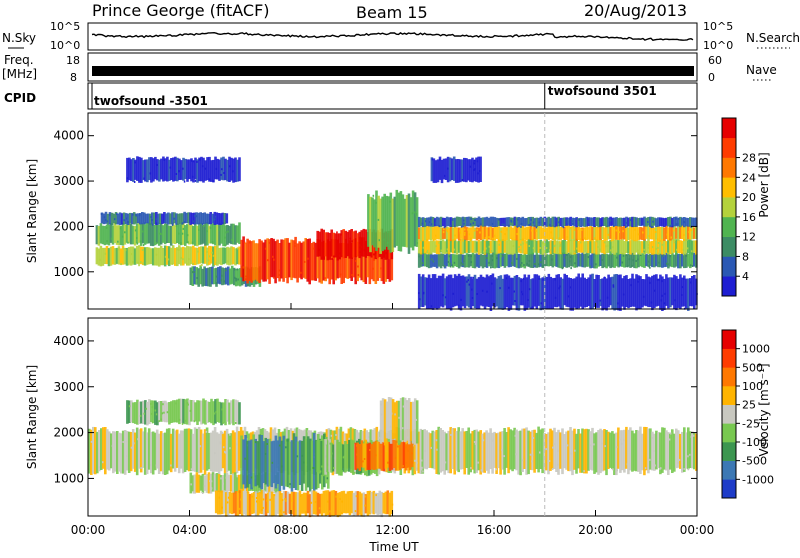 The image size is (800, 558). Describe the element at coordinates (715, 60) in the screenshot. I see `nave-tick-top: 60` at that location.